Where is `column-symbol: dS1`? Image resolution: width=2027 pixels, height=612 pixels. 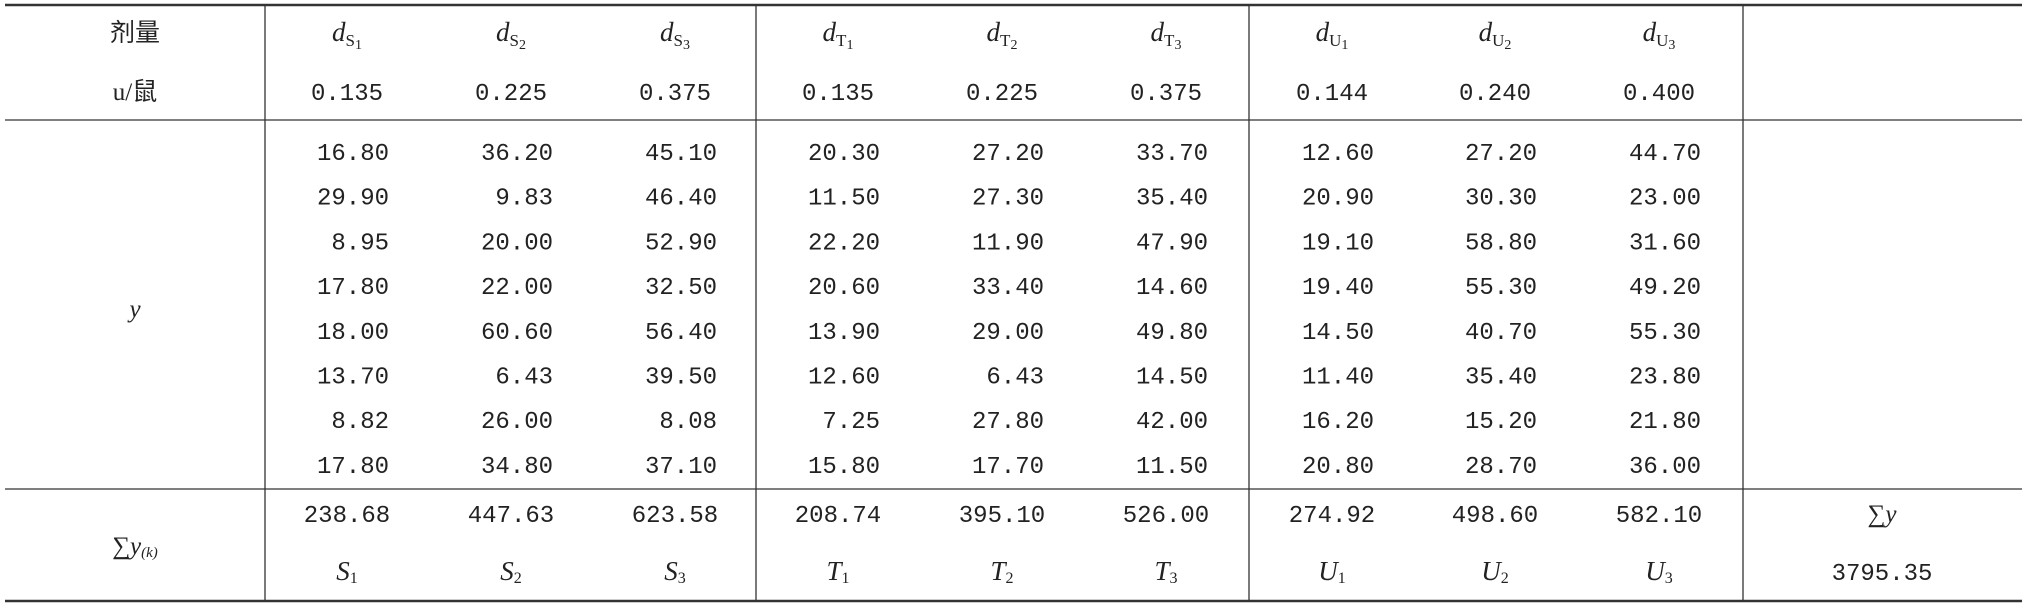
column-symbol: dS1 is located at coordinates (347, 35).